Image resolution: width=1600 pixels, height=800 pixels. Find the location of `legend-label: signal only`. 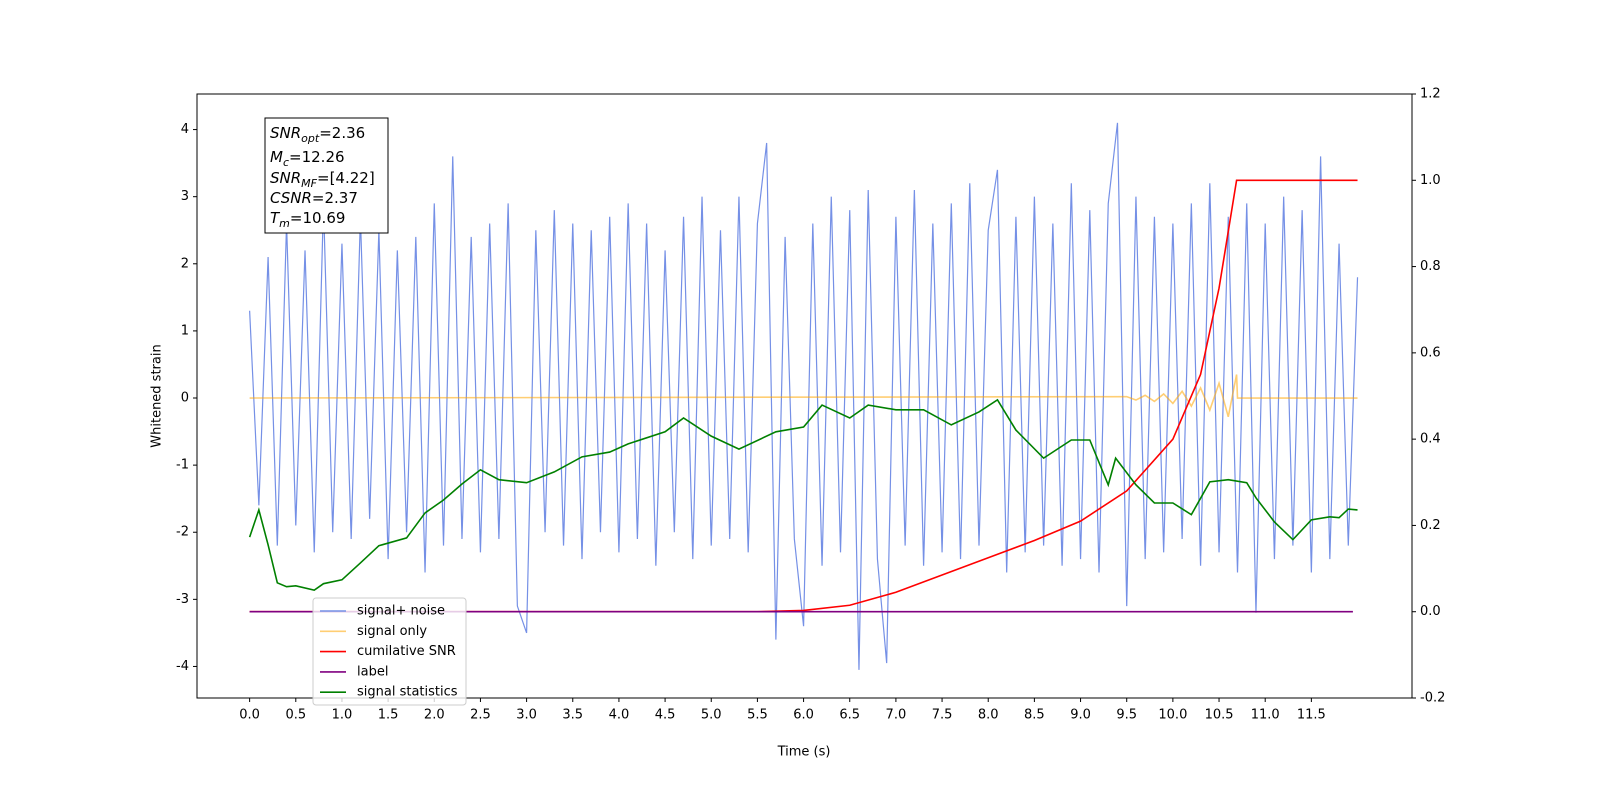

legend-label: signal only is located at coordinates (392, 631).